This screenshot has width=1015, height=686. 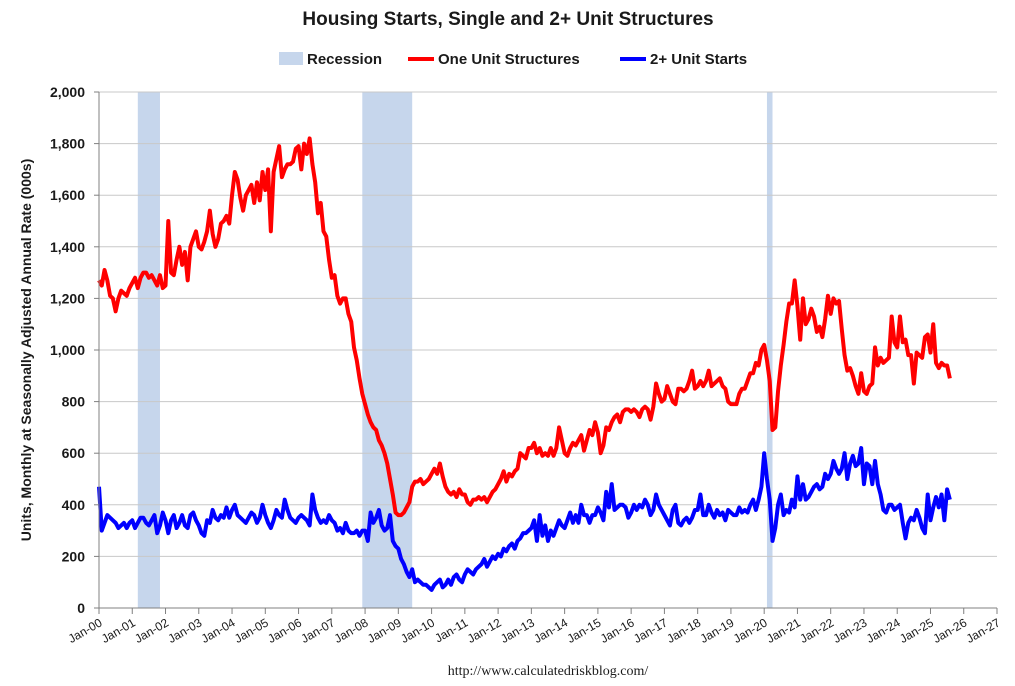 I want to click on y-tick-label: 1,600, so click(x=67, y=195).